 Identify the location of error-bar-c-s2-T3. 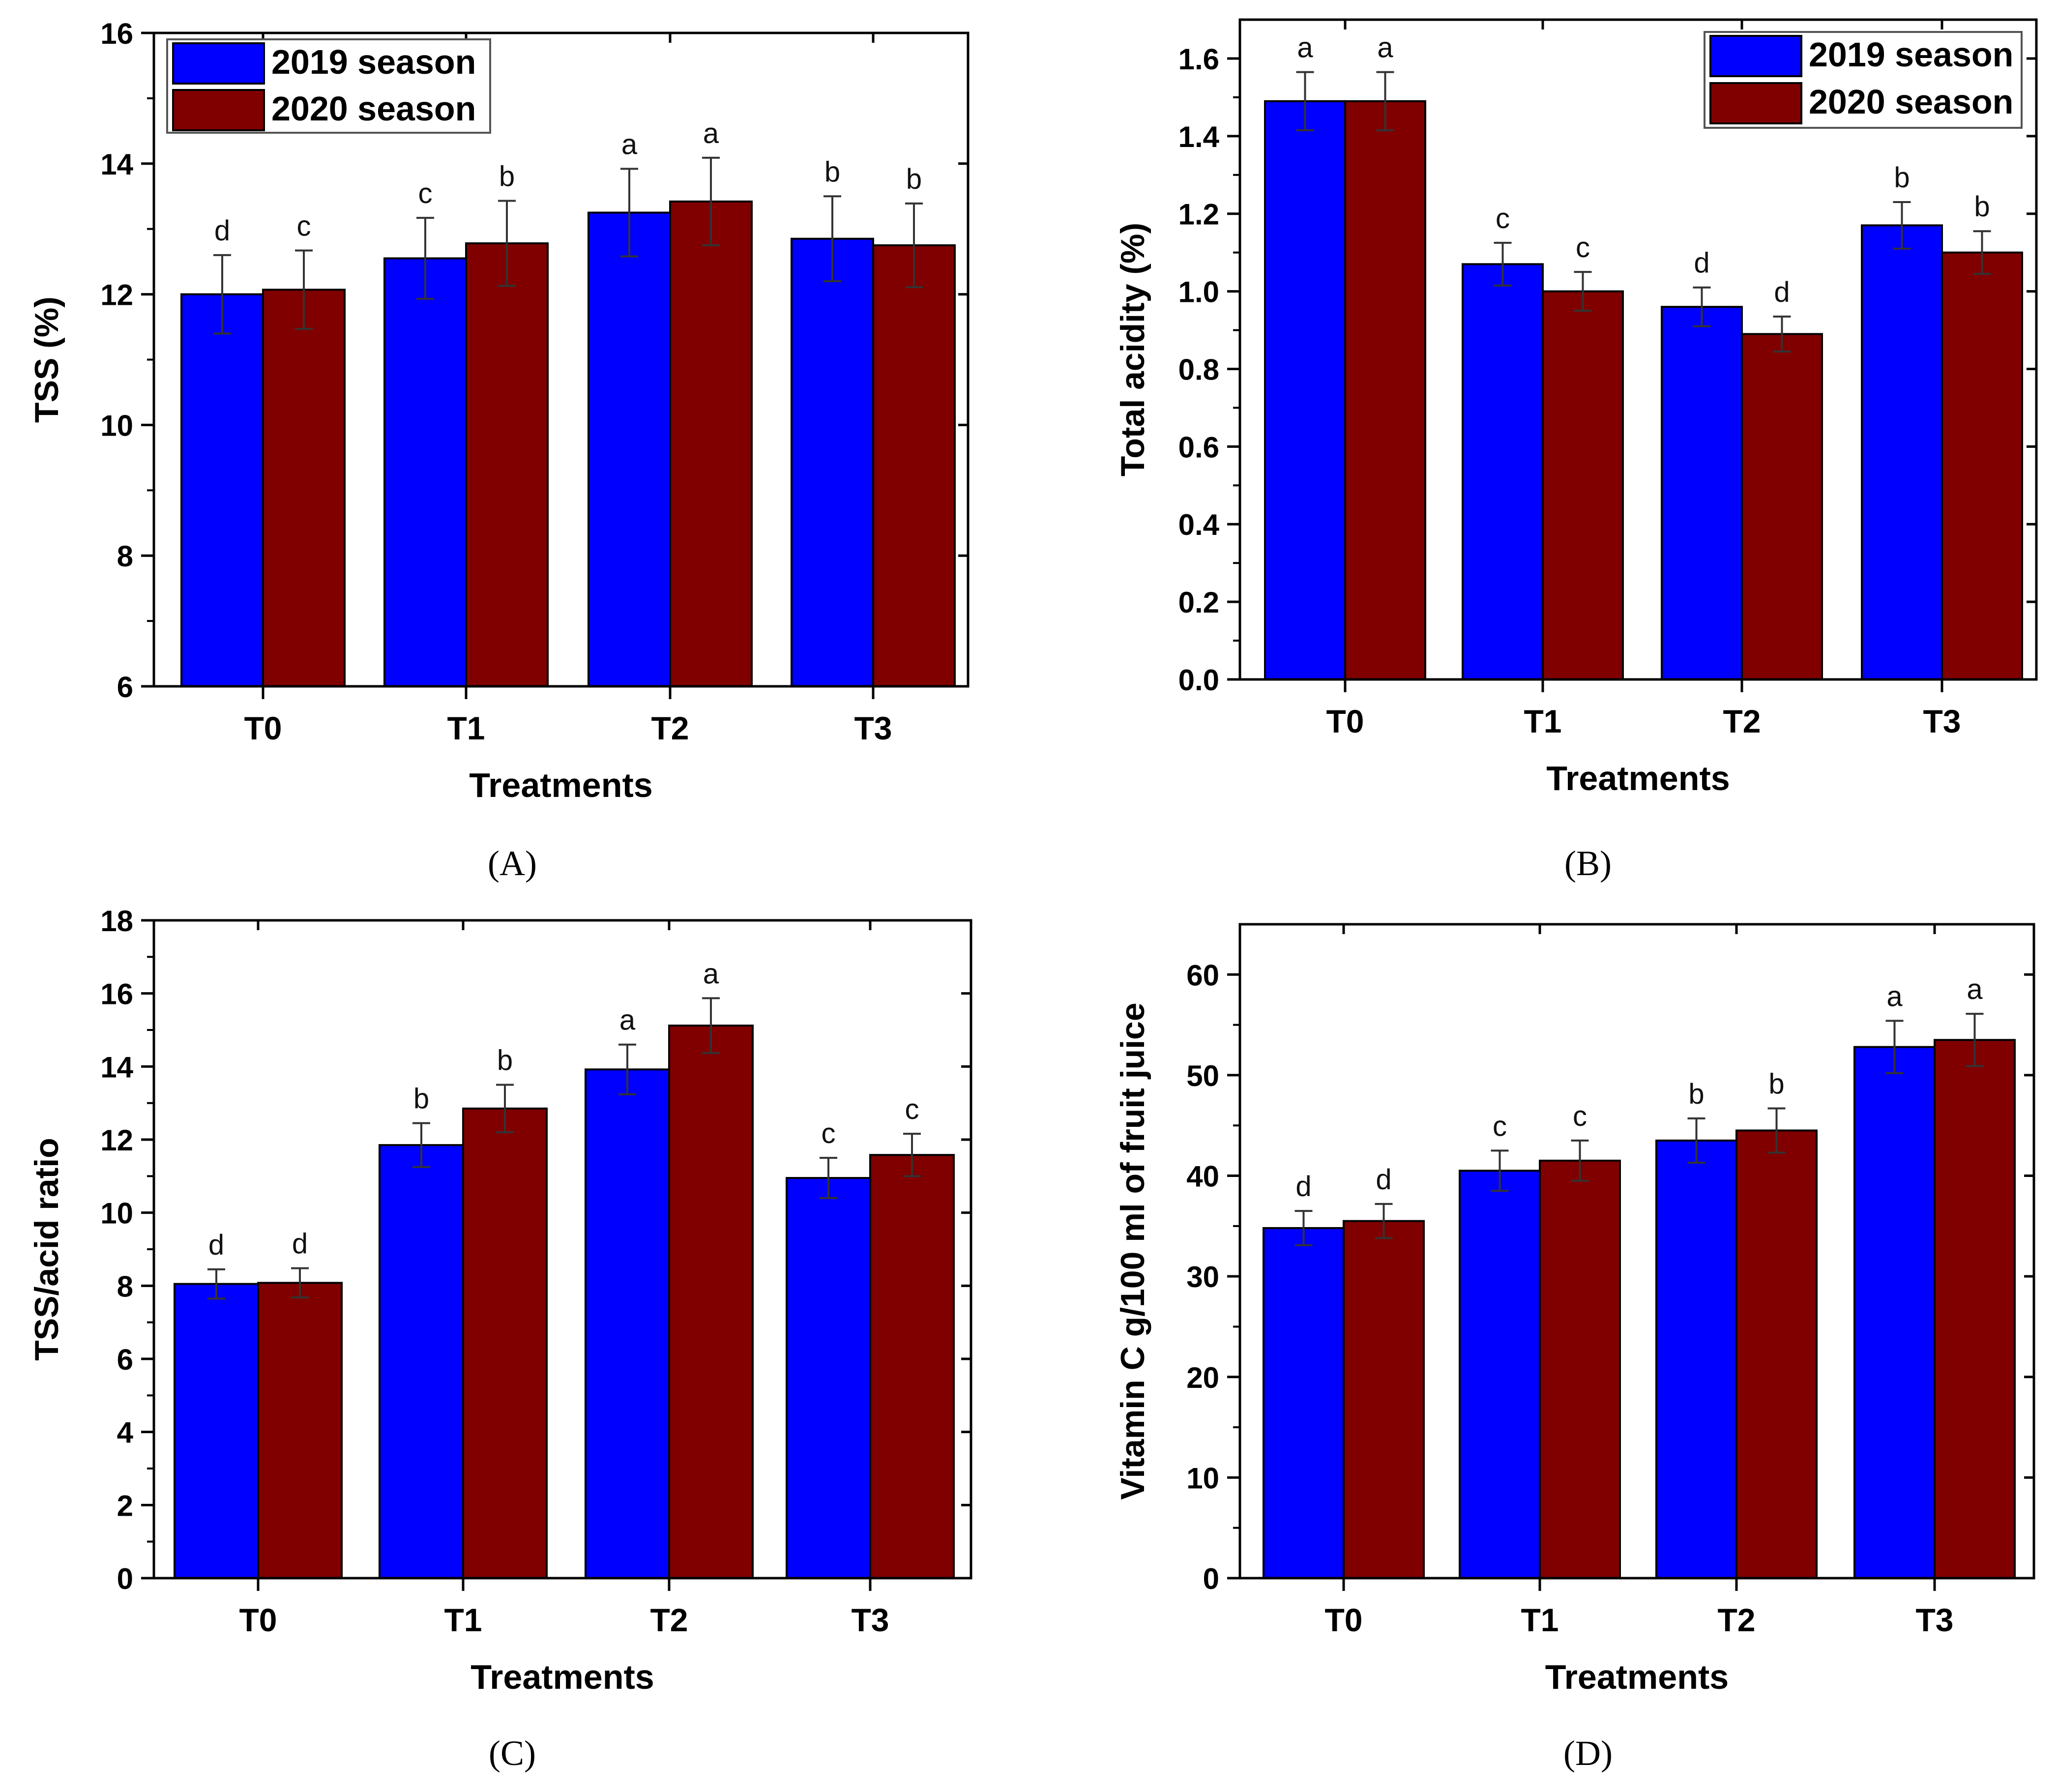
(912, 1155).